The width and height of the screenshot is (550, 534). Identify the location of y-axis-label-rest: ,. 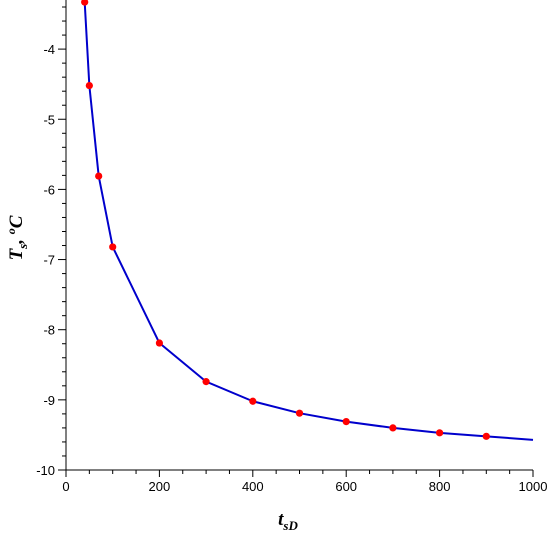
(16, 239).